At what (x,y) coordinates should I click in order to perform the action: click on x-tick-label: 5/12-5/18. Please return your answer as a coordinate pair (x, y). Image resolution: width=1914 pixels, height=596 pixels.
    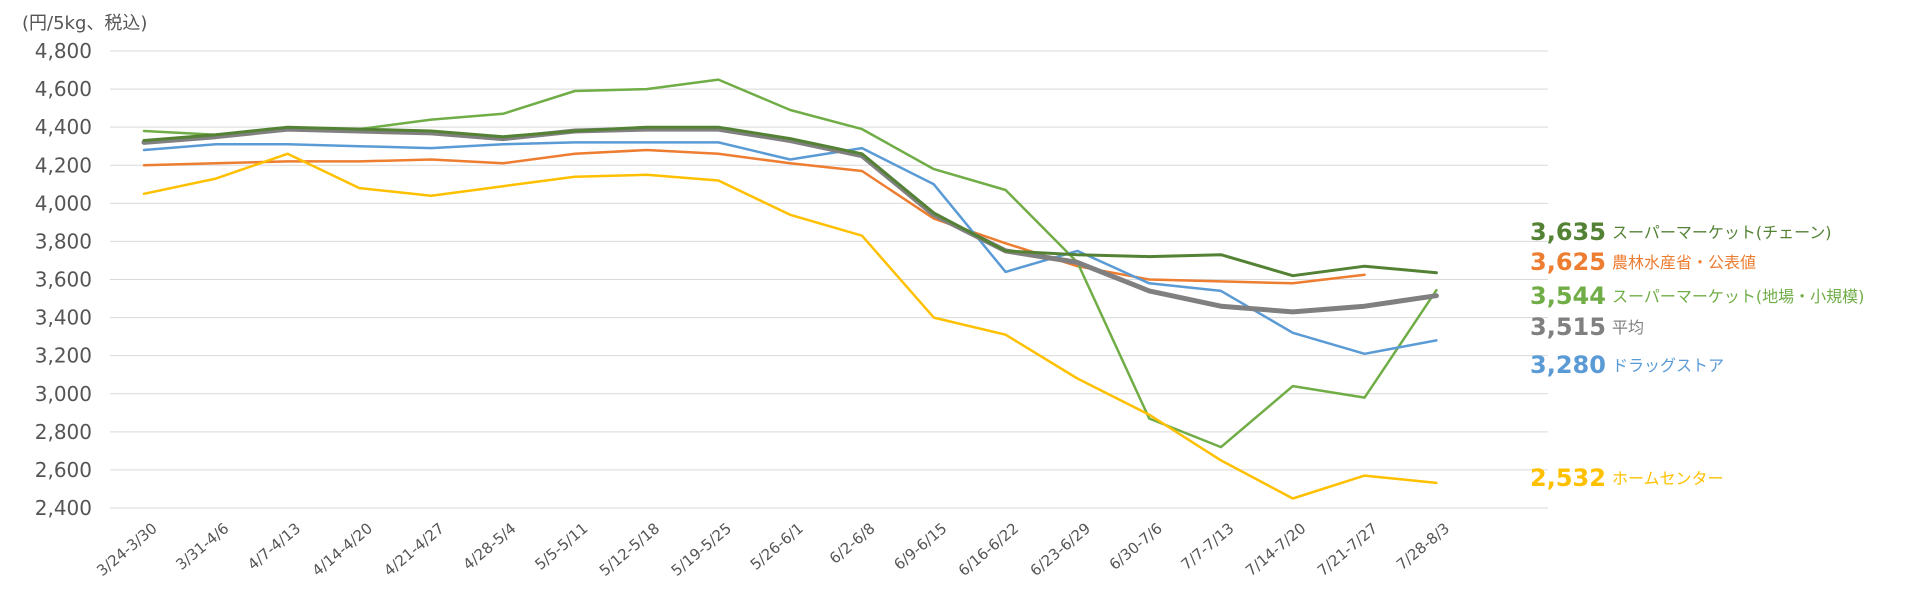
    Looking at the image, I should click on (629, 549).